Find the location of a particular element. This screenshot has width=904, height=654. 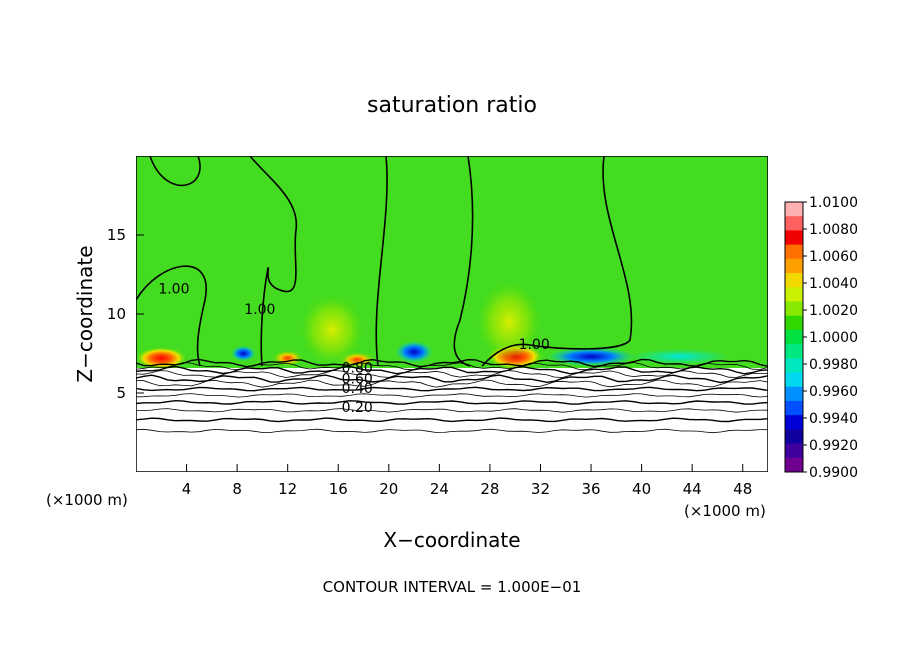

colorbar-label-9: 0.9920 is located at coordinates (833, 446).